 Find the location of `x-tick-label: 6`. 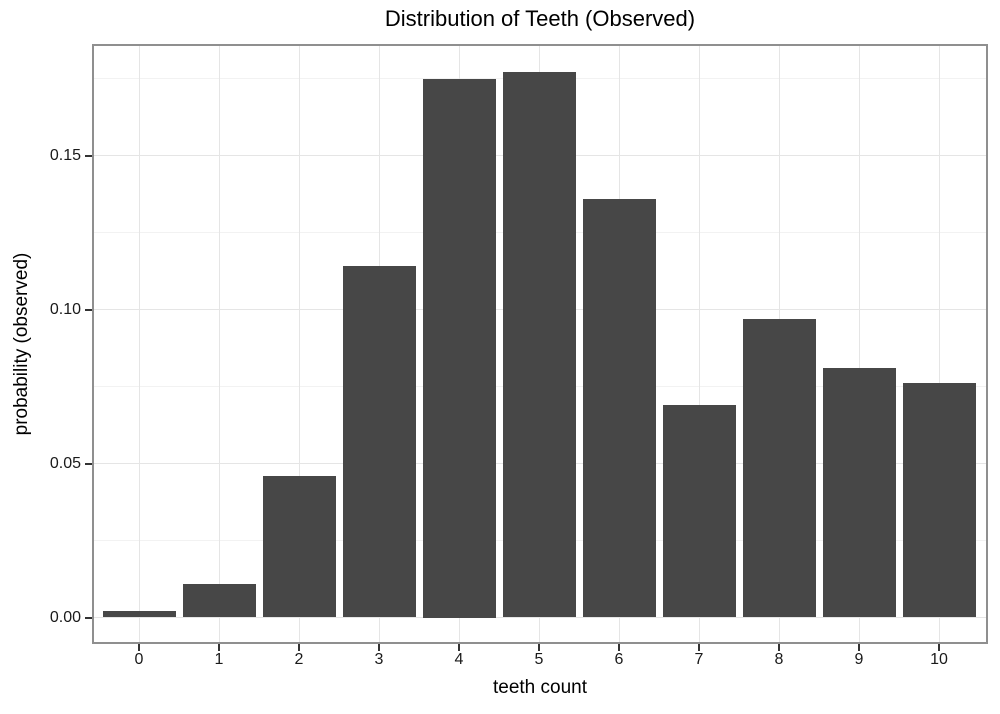

x-tick-label: 6 is located at coordinates (619, 659).